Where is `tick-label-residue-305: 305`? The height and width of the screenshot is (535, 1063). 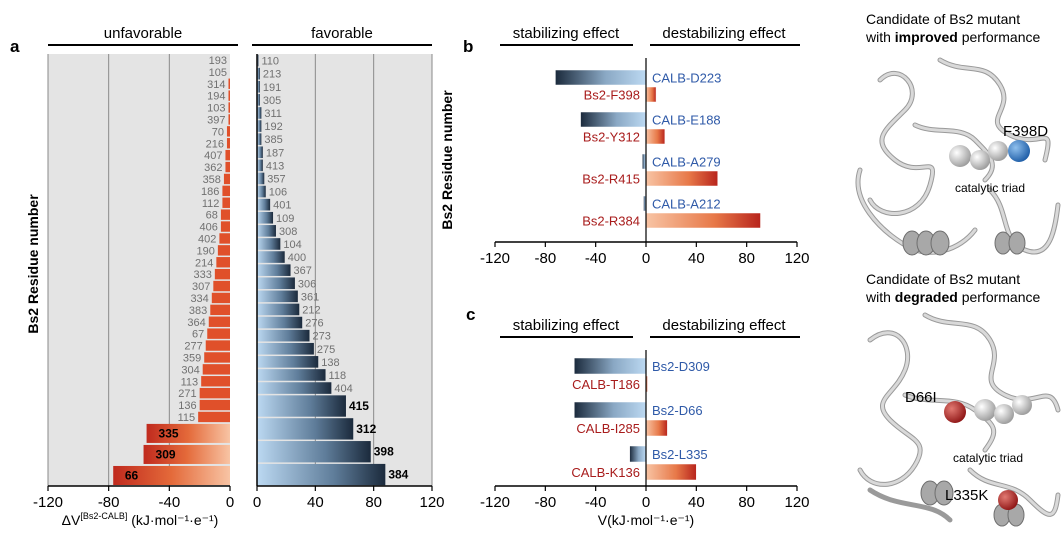 tick-label-residue-305: 305 is located at coordinates (272, 101).